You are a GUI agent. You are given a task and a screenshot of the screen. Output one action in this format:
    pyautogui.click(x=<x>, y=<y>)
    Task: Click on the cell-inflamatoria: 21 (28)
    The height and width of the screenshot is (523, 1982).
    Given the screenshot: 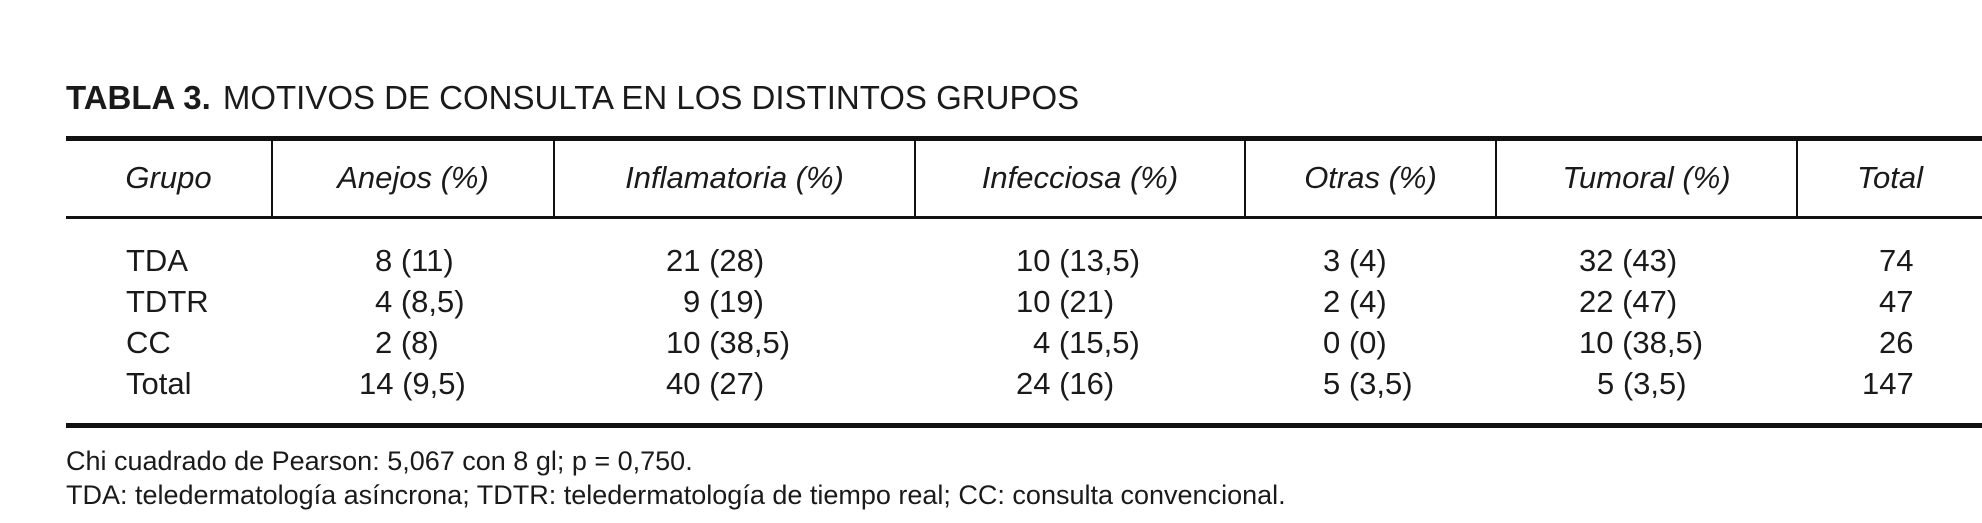 What is the action you would take?
    pyautogui.click(x=715, y=260)
    